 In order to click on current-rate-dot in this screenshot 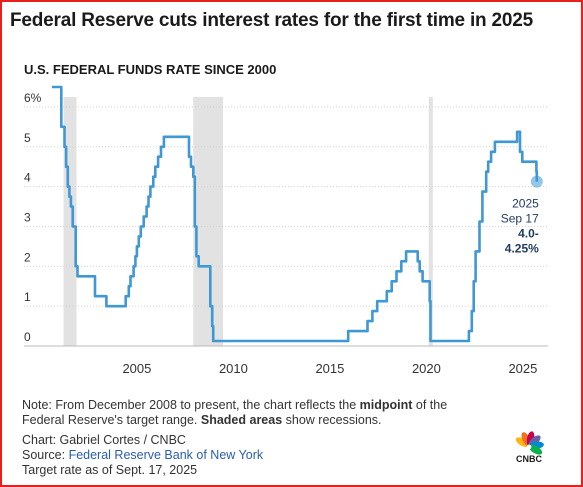, I will do `click(536, 181)`.